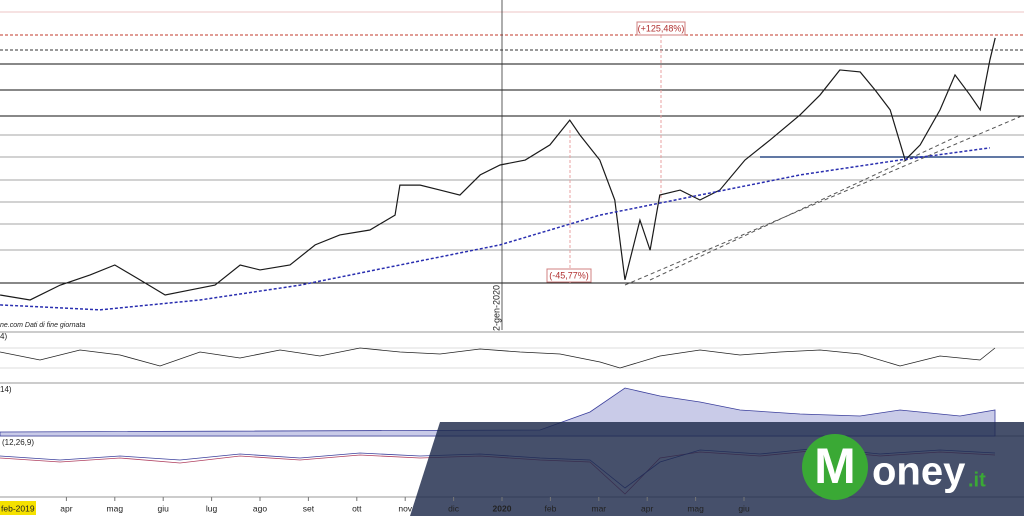 The height and width of the screenshot is (516, 1024). I want to click on indicator-label: 4), so click(3, 336).